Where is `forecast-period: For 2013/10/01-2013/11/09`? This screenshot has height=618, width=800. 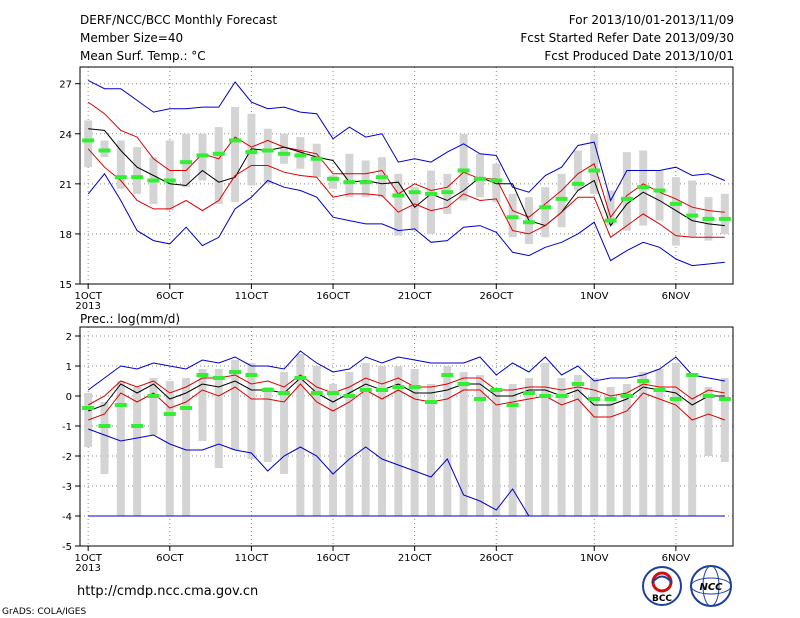 forecast-period: For 2013/10/01-2013/11/09 is located at coordinates (651, 20).